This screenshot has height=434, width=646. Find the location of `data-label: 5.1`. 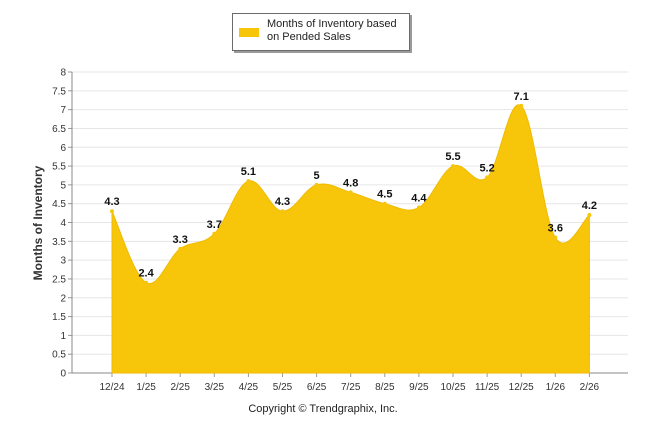

data-label: 5.1 is located at coordinates (248, 172).